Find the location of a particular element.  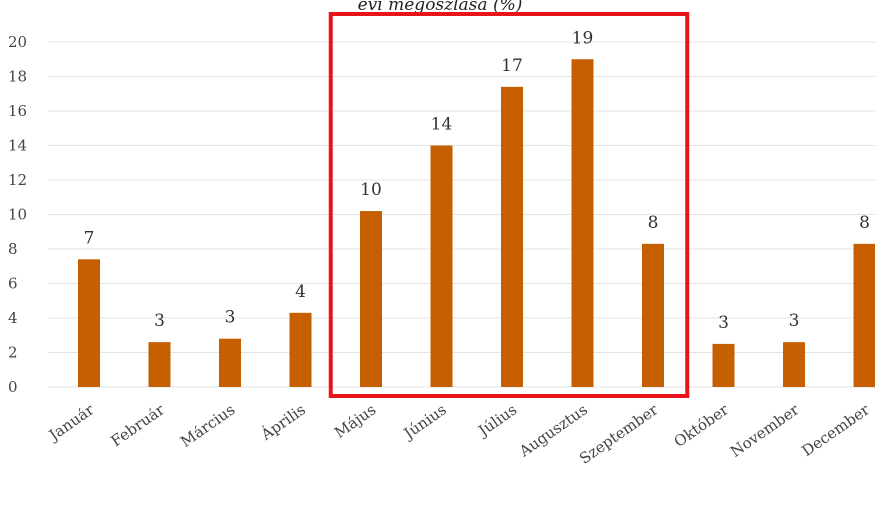

y-tick-label: 18 is located at coordinates (17, 77).